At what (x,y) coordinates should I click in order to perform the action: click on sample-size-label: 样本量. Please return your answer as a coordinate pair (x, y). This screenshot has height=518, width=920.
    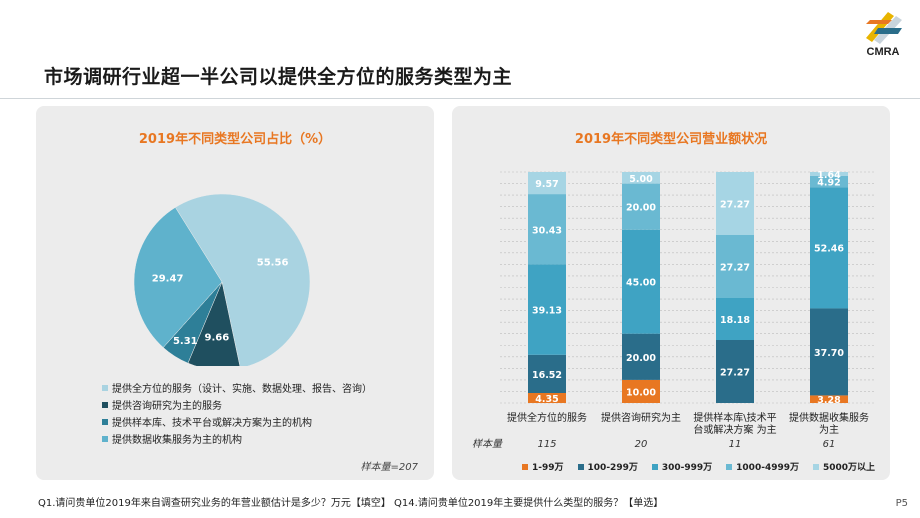
    Looking at the image, I should click on (487, 444).